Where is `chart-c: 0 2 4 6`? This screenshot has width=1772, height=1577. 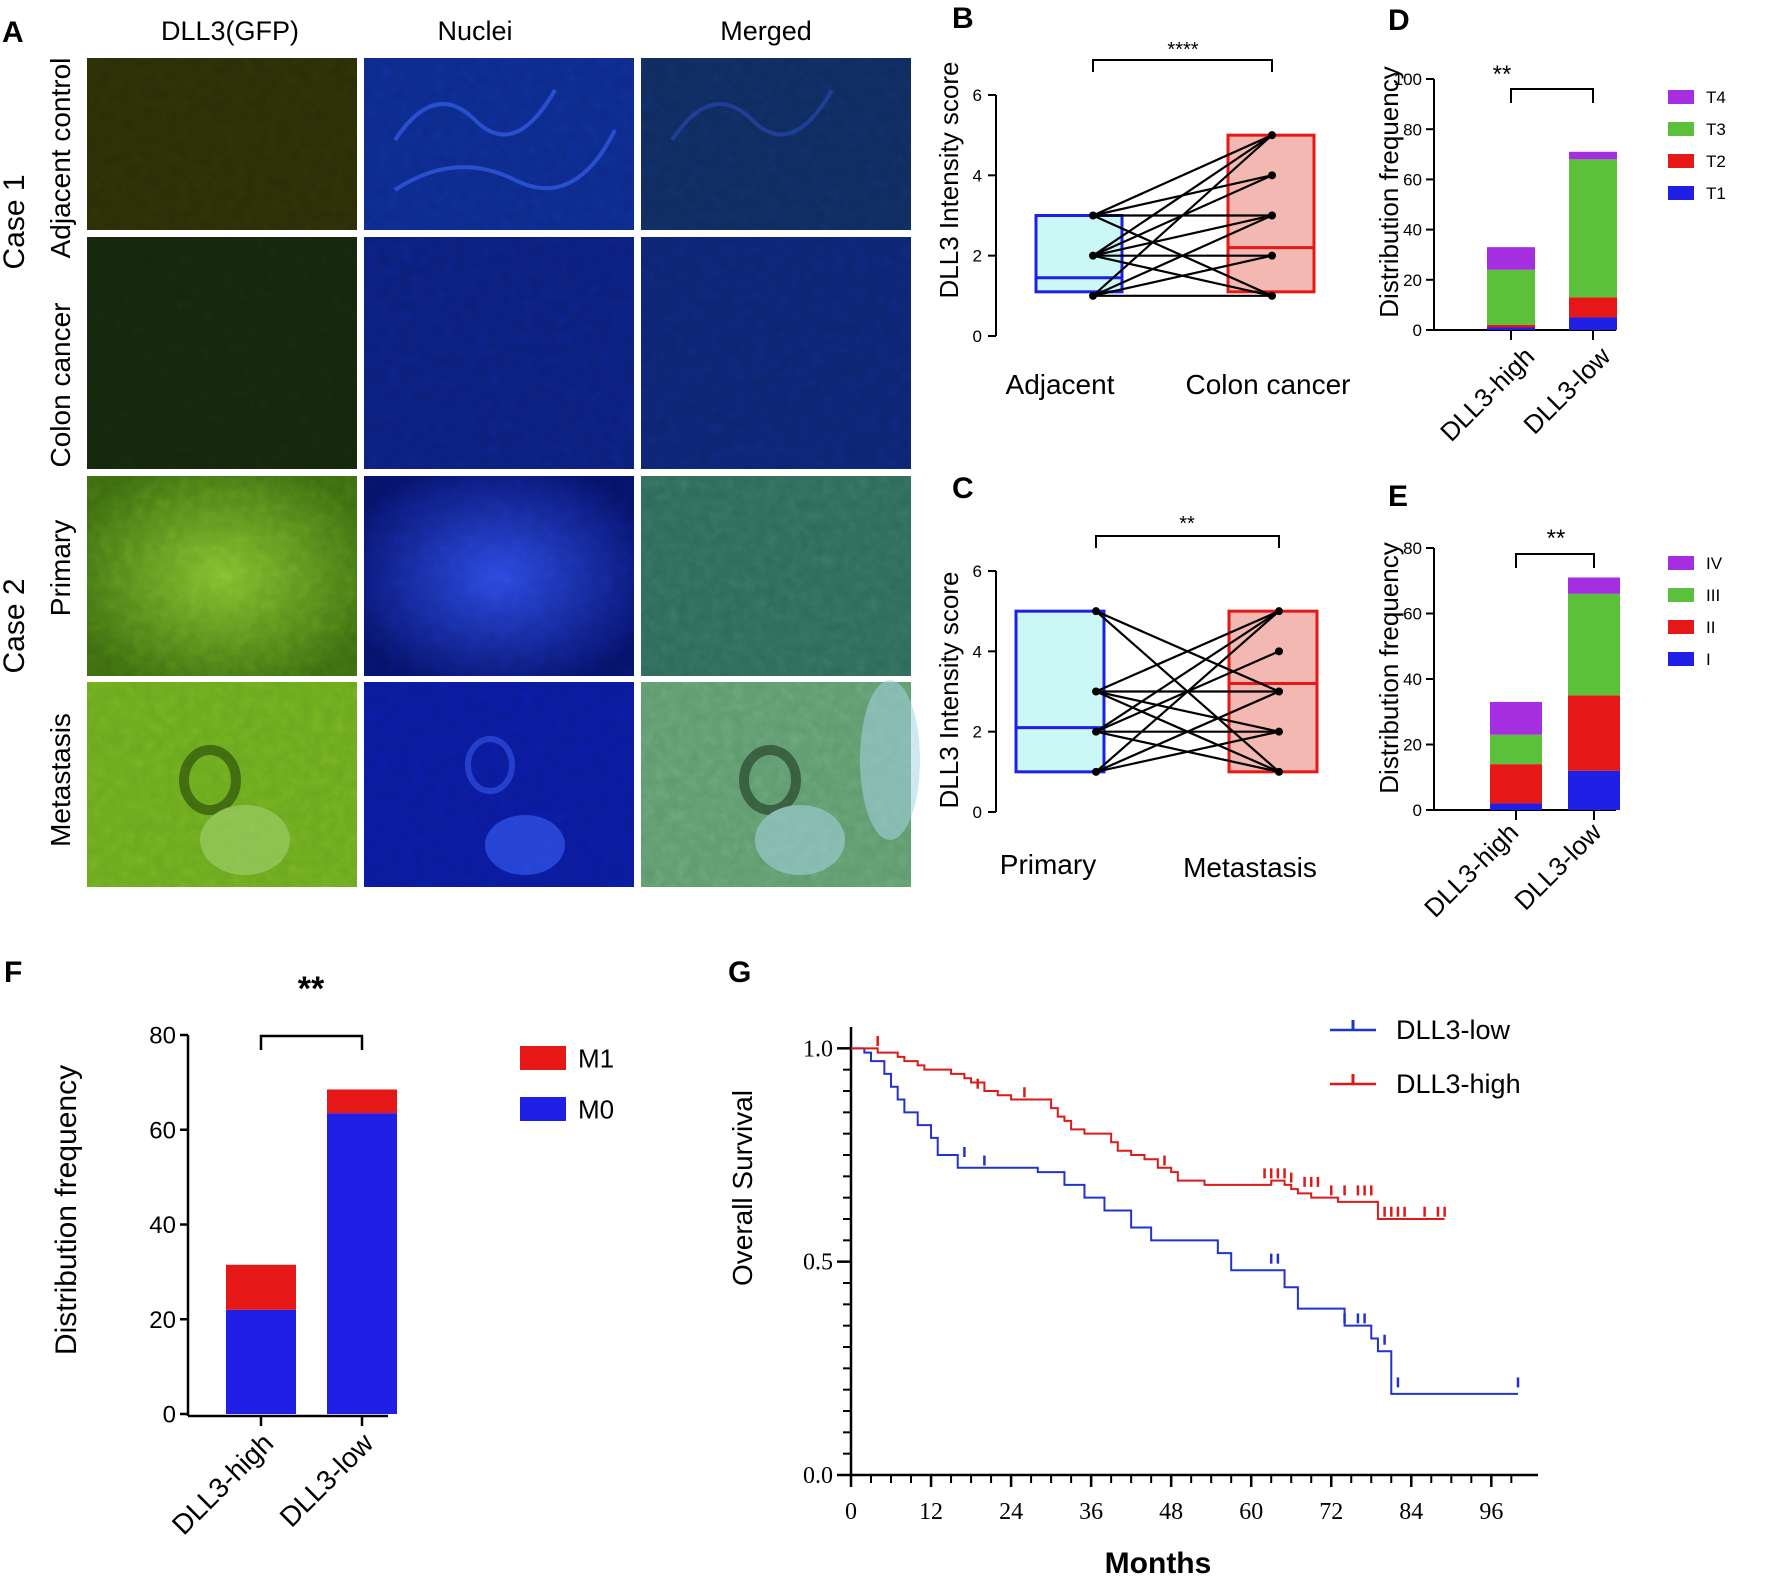
chart-c: 0 2 4 6 is located at coordinates (1146, 678).